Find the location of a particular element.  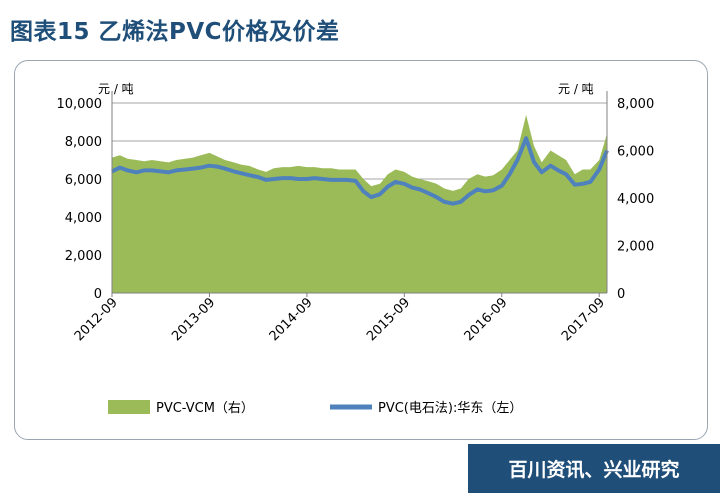

x-tick-label: 2014-09 is located at coordinates (291, 319).